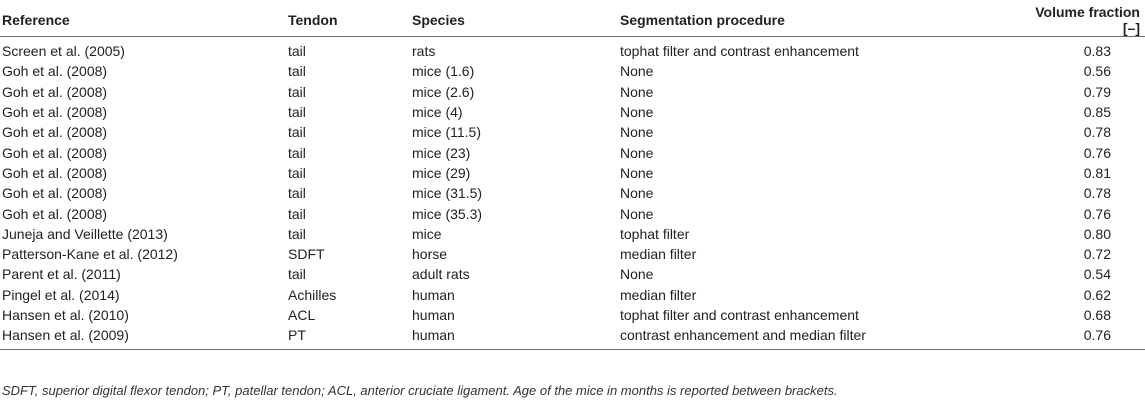  Describe the element at coordinates (297, 335) in the screenshot. I see `cell-tendon: PT` at that location.